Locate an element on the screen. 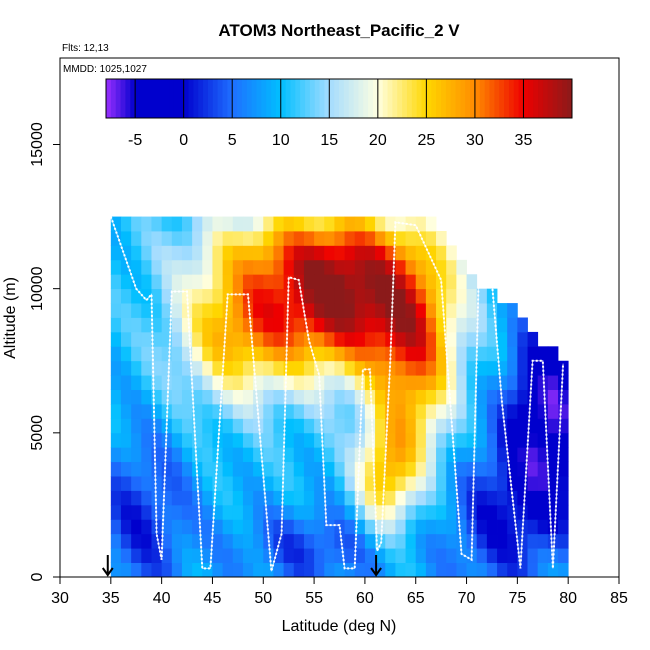  colorbar-frame is located at coordinates (339, 98).